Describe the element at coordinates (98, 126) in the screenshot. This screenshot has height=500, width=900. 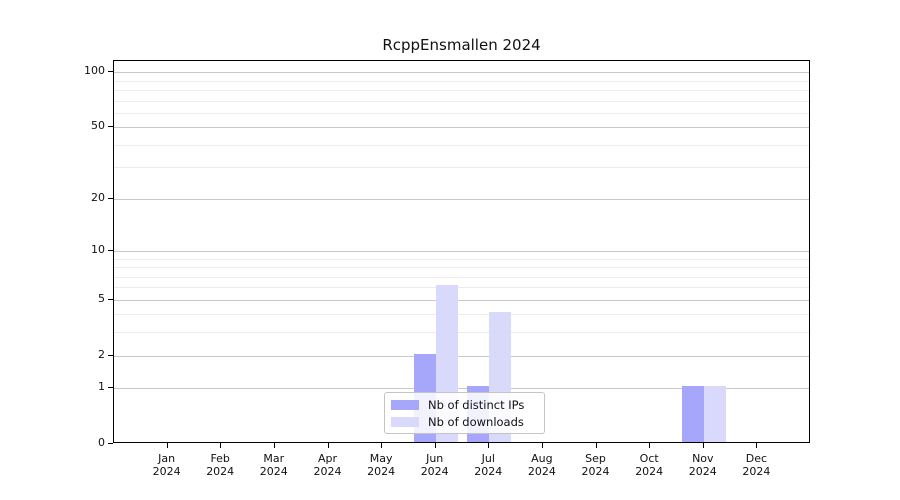
I see `y-tick-label: 50` at that location.